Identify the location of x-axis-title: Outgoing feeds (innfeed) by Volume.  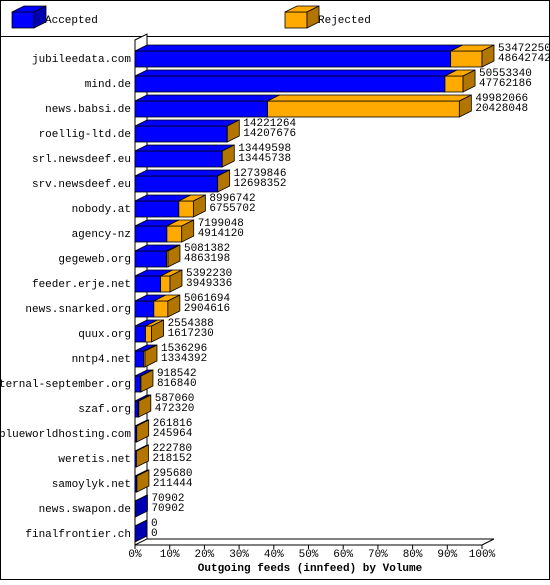
(310, 569).